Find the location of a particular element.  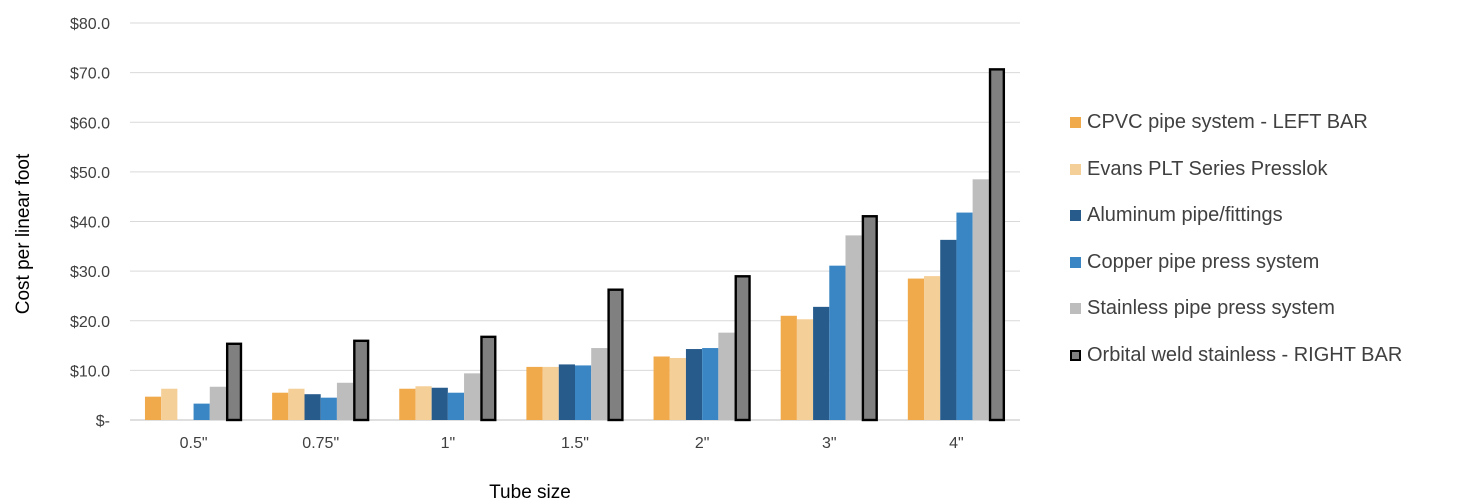

x-tick-label: 0.5" is located at coordinates (194, 443).